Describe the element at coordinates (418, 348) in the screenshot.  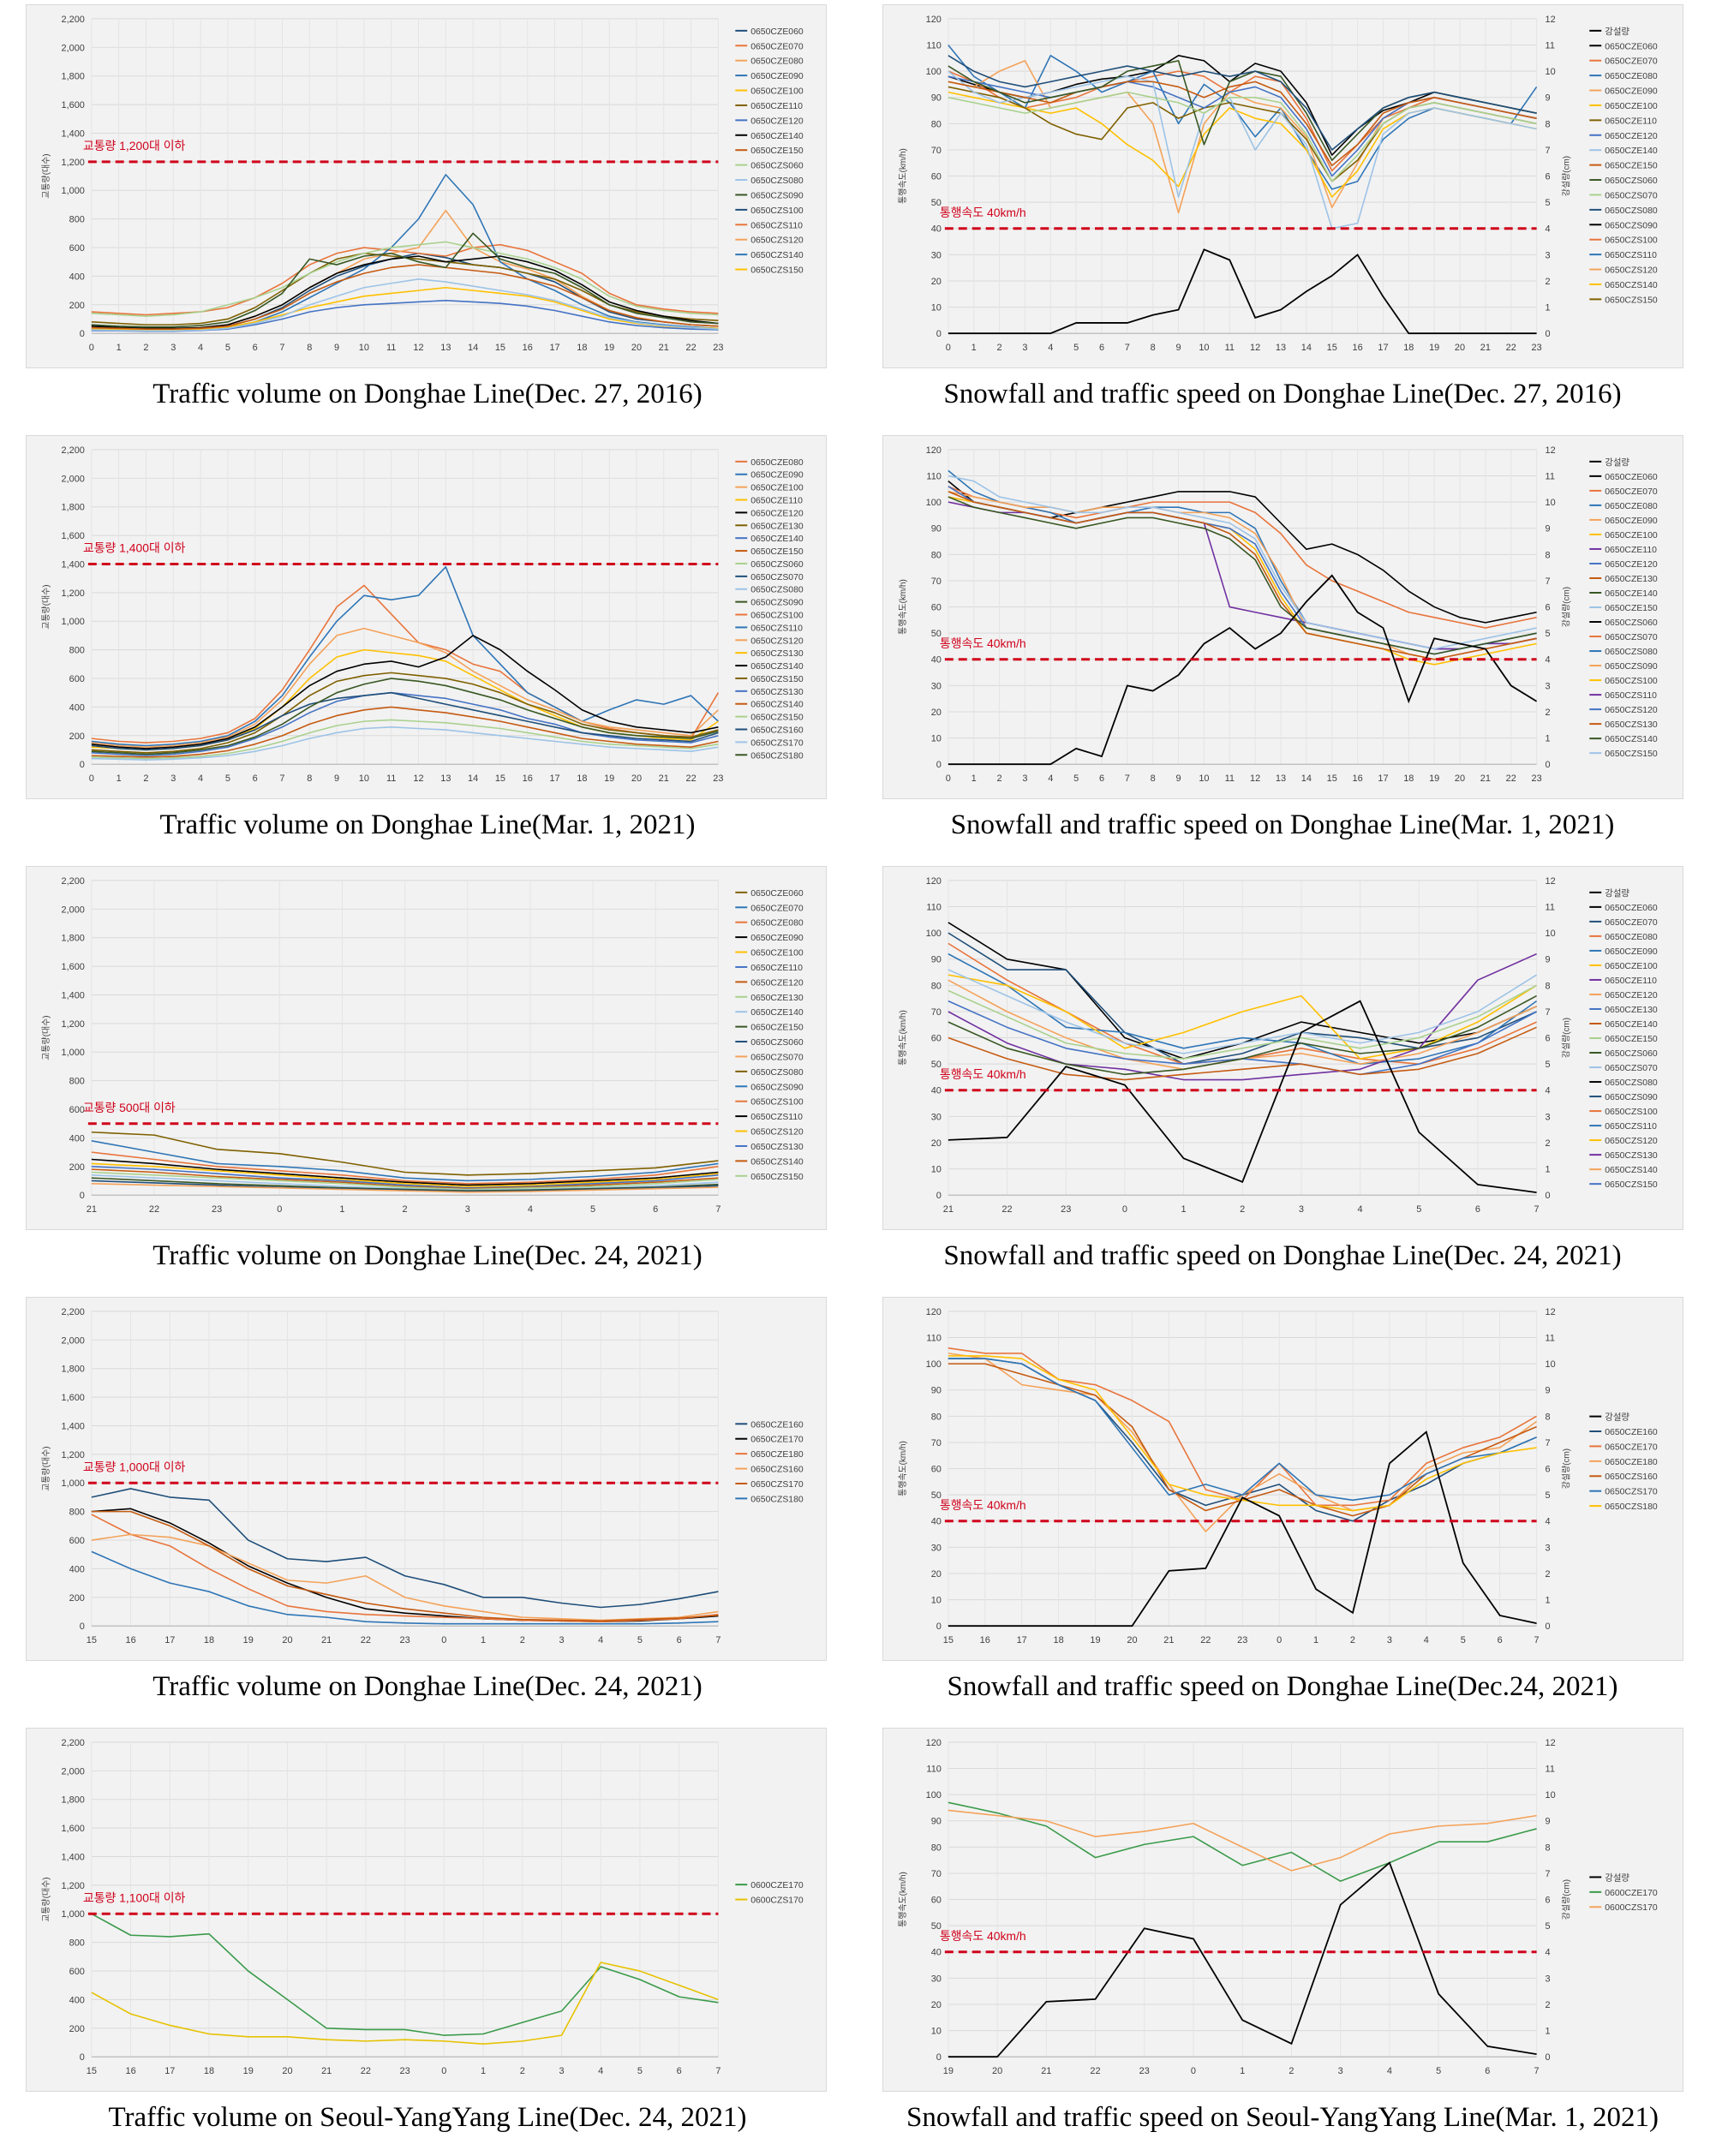
I see `x-tick-label: 12` at that location.